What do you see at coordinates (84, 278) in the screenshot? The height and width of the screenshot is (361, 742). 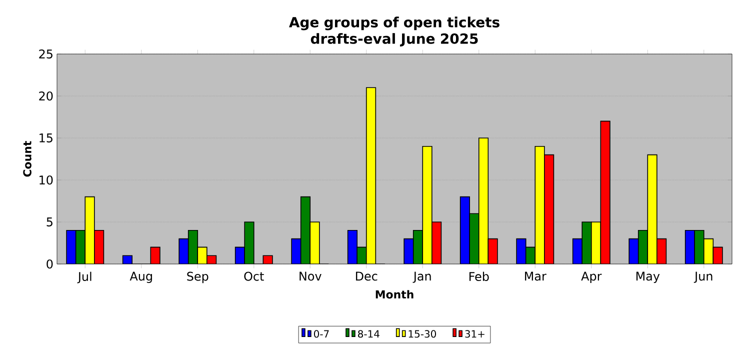 I see `x-tick-label: Jul` at bounding box center [84, 278].